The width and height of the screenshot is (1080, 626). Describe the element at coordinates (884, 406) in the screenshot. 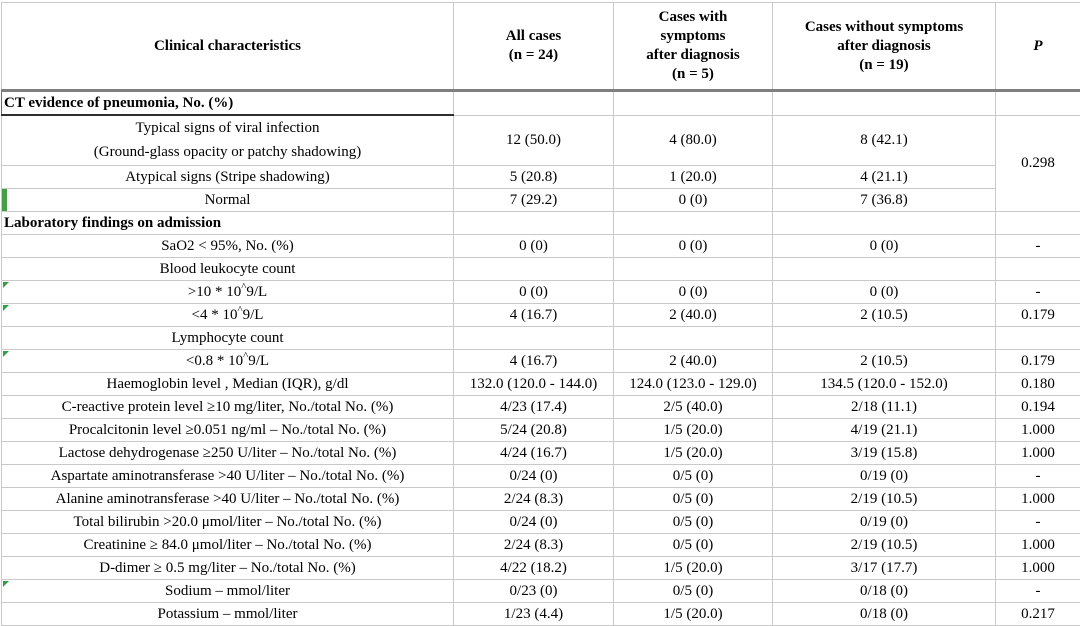

I see `value-without-symptoms: 2/18 (11.1)` at that location.